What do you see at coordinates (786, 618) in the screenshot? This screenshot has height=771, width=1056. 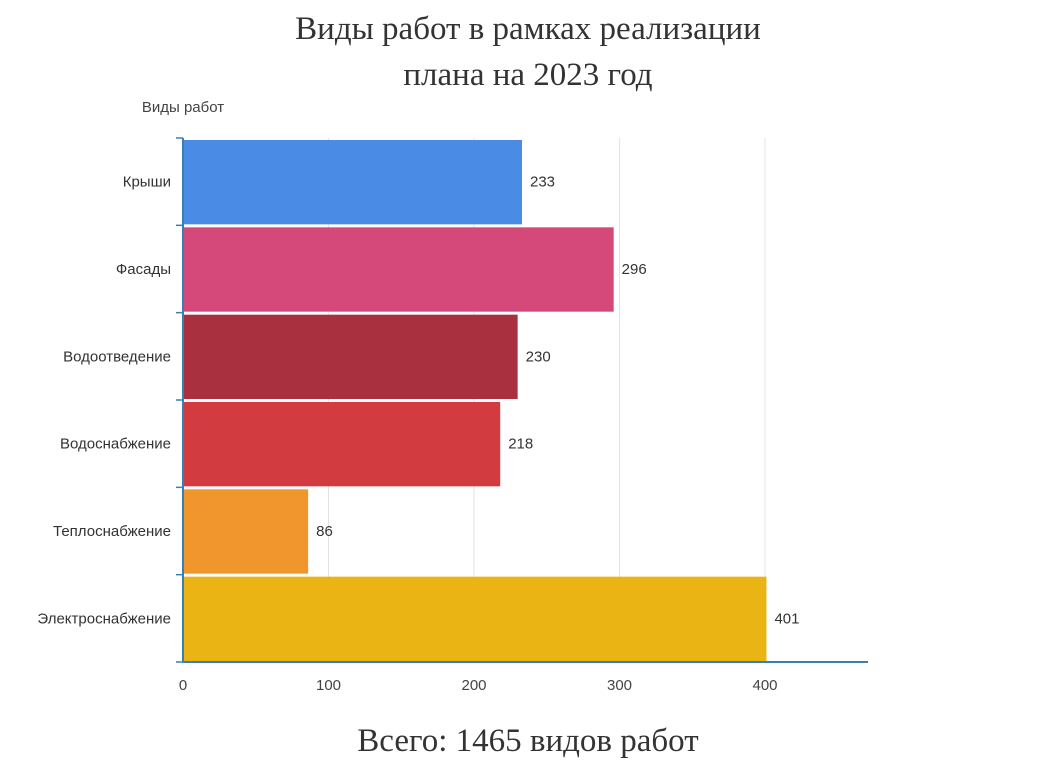 I see `data-label: 401` at bounding box center [786, 618].